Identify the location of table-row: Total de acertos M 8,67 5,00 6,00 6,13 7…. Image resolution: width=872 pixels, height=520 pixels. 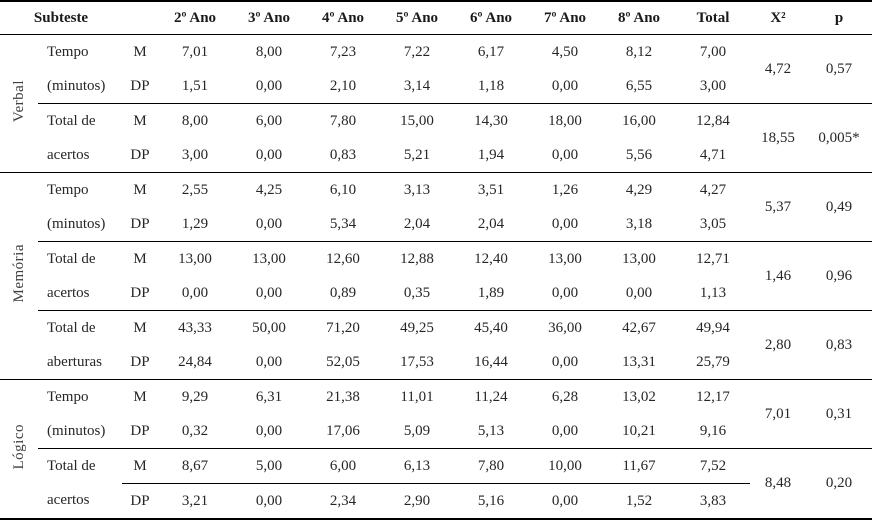
(436, 483).